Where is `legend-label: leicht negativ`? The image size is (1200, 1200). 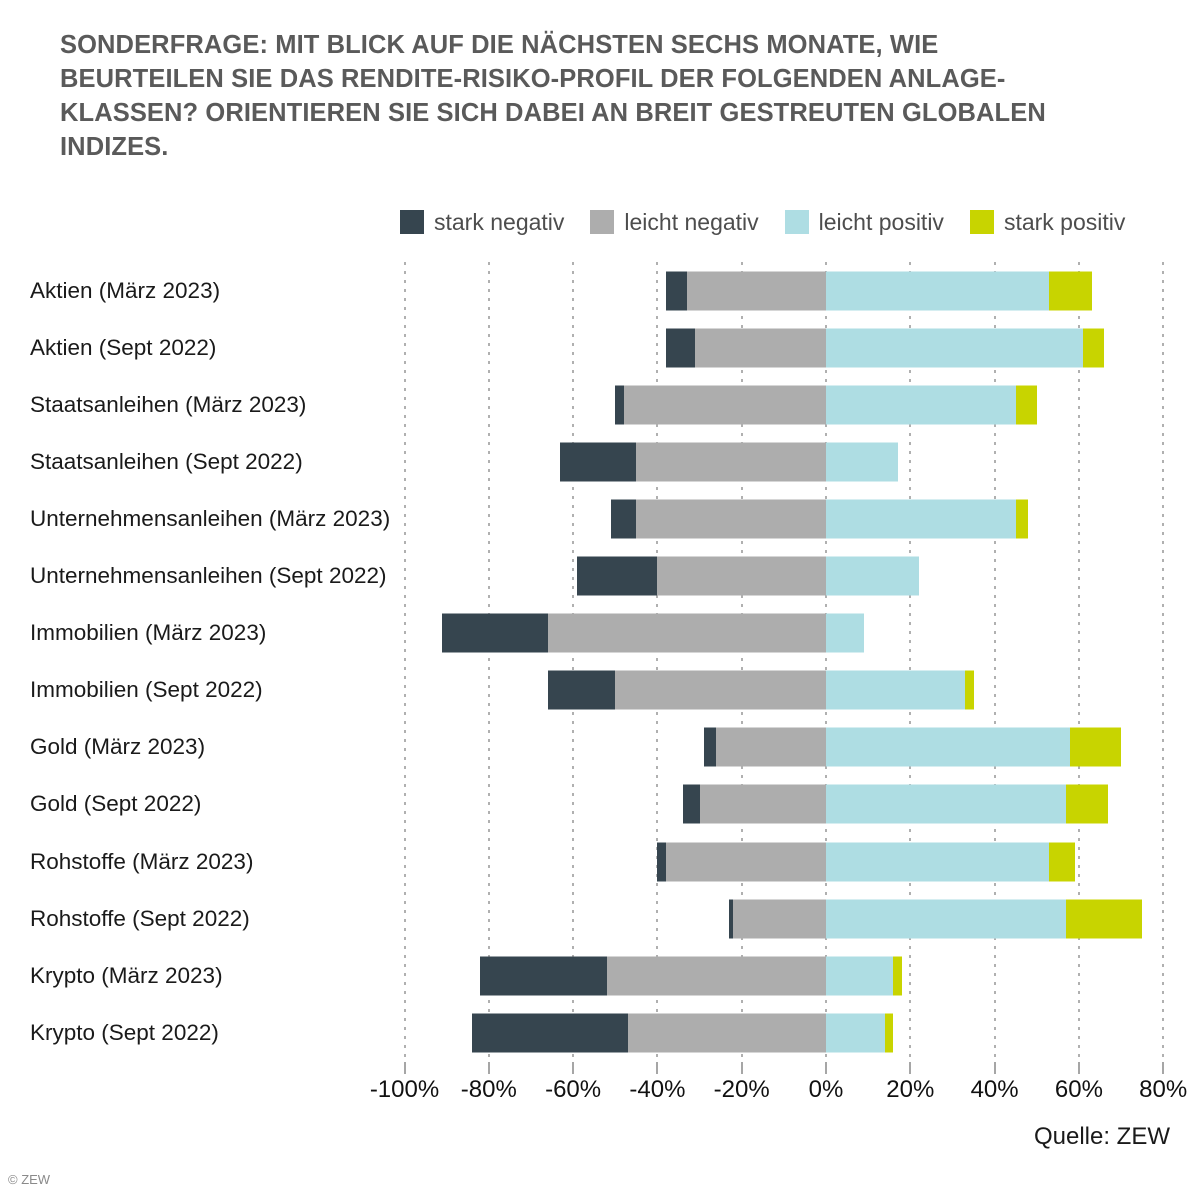
legend-label: leicht negativ is located at coordinates (691, 222).